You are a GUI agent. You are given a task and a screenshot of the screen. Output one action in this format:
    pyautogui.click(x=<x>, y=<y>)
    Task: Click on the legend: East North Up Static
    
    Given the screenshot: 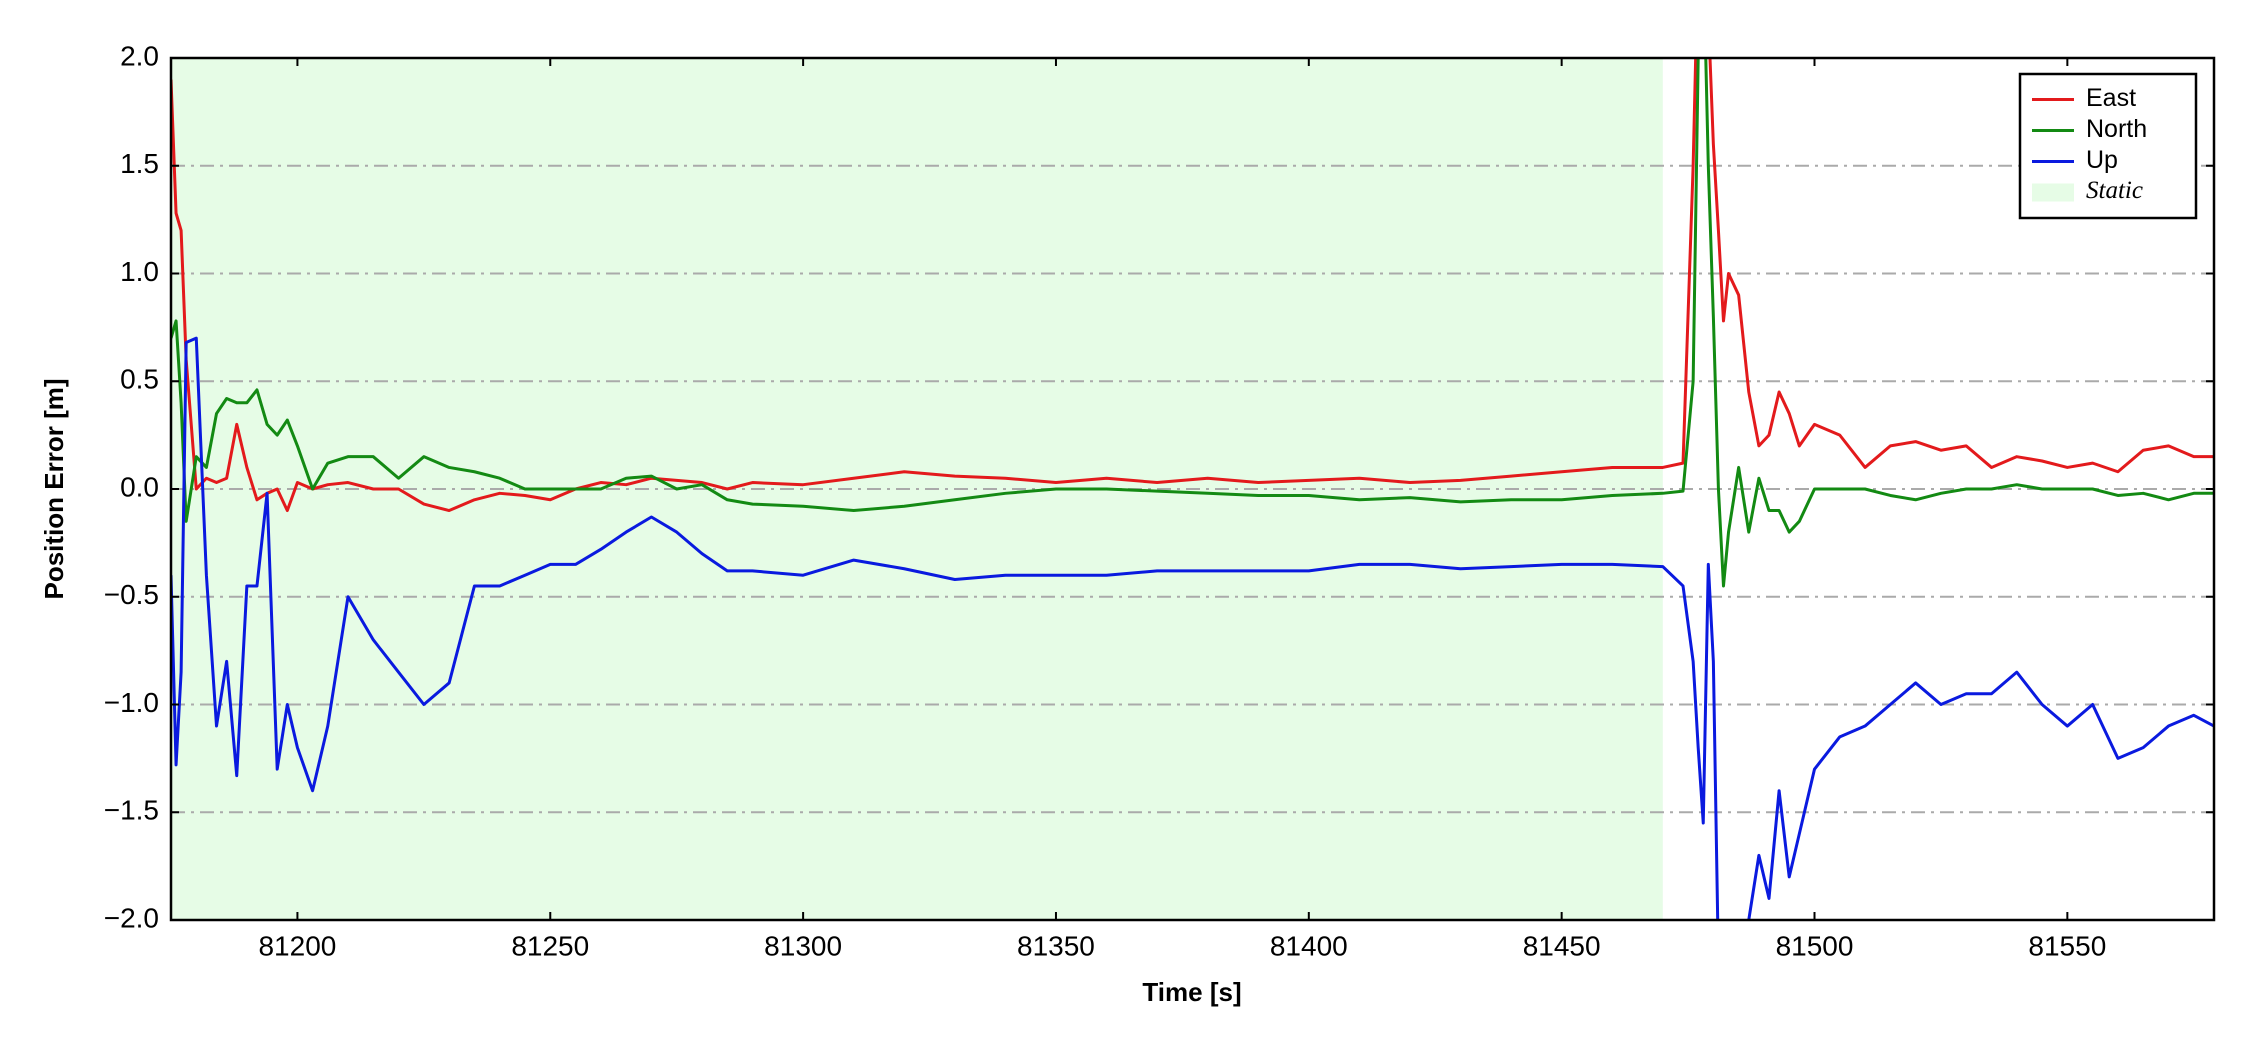 What is the action you would take?
    pyautogui.click(x=2108, y=146)
    